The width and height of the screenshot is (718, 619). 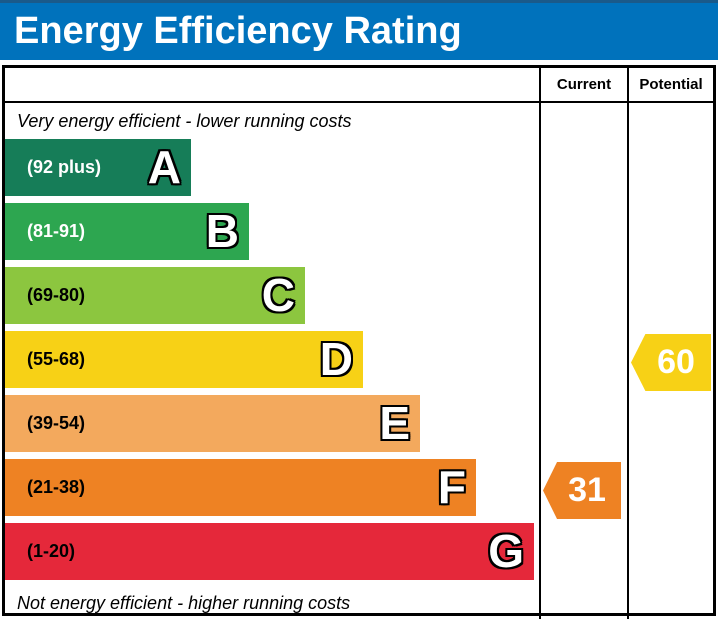 What do you see at coordinates (336, 359) in the screenshot?
I see `band-d-letter: D` at bounding box center [336, 359].